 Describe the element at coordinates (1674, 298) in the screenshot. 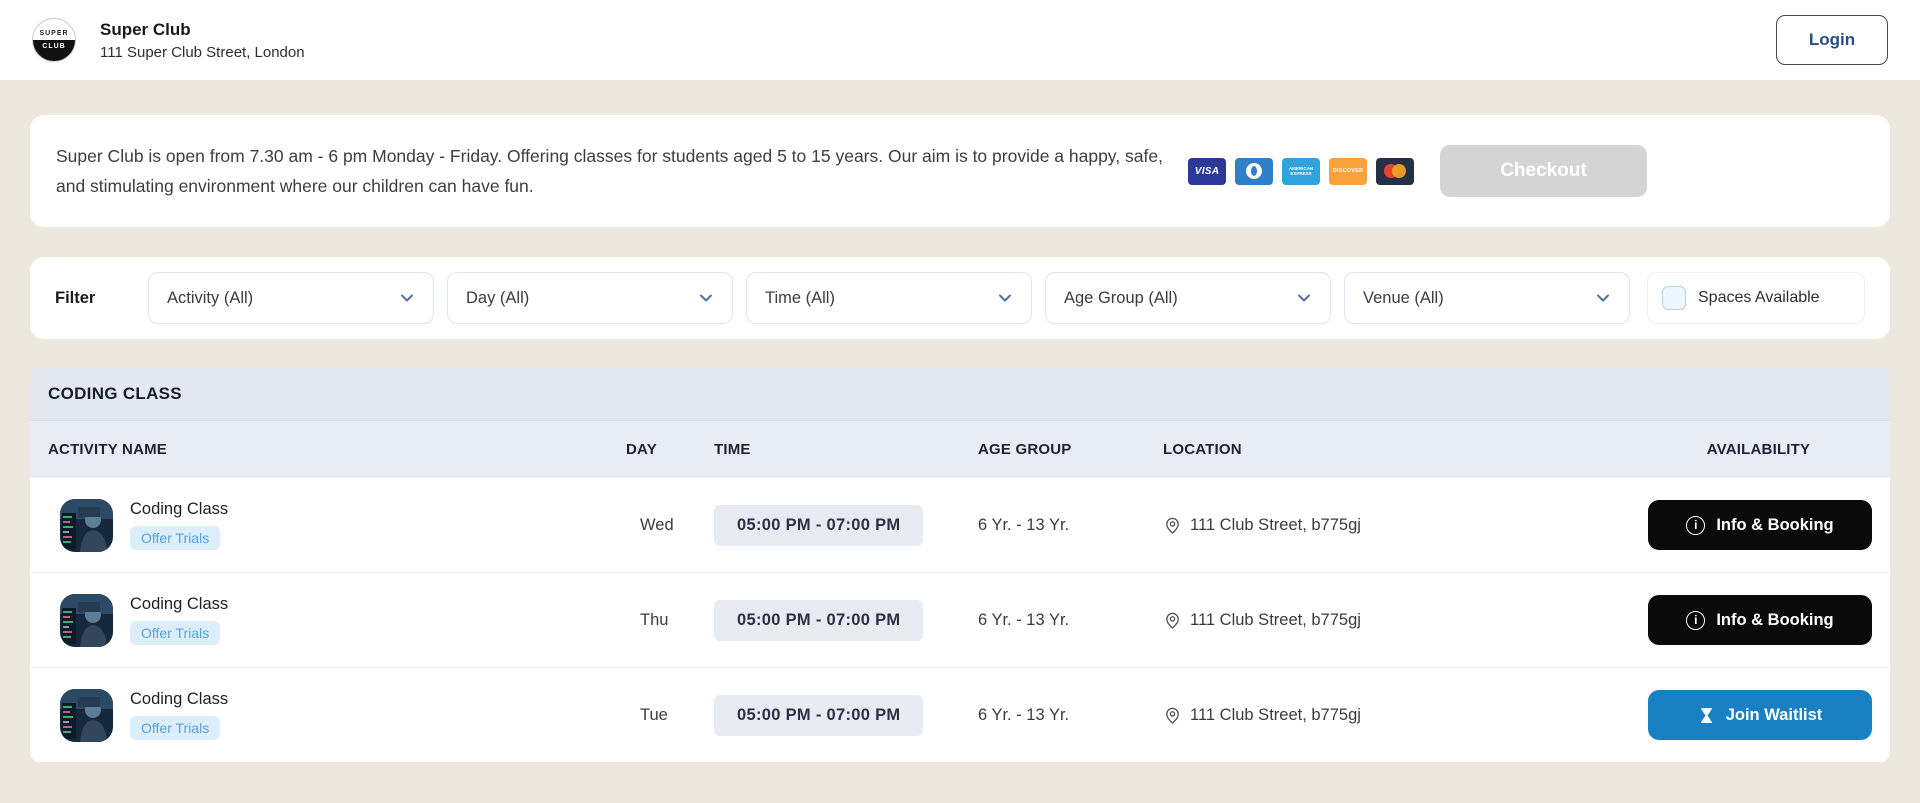

I see `spaces-available-checkbox` at that location.